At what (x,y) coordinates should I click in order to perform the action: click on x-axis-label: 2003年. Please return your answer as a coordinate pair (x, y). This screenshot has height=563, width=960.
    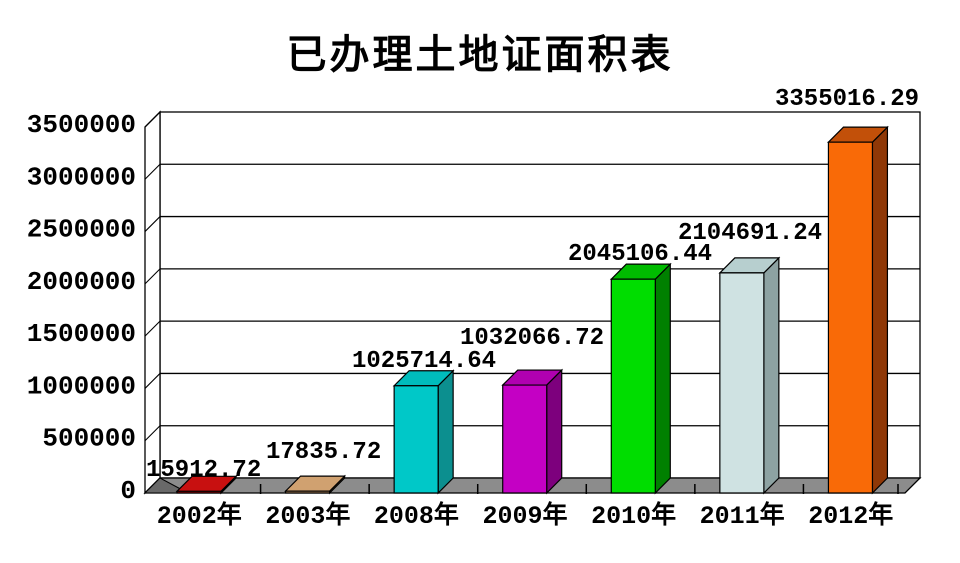
    Looking at the image, I should click on (307, 515).